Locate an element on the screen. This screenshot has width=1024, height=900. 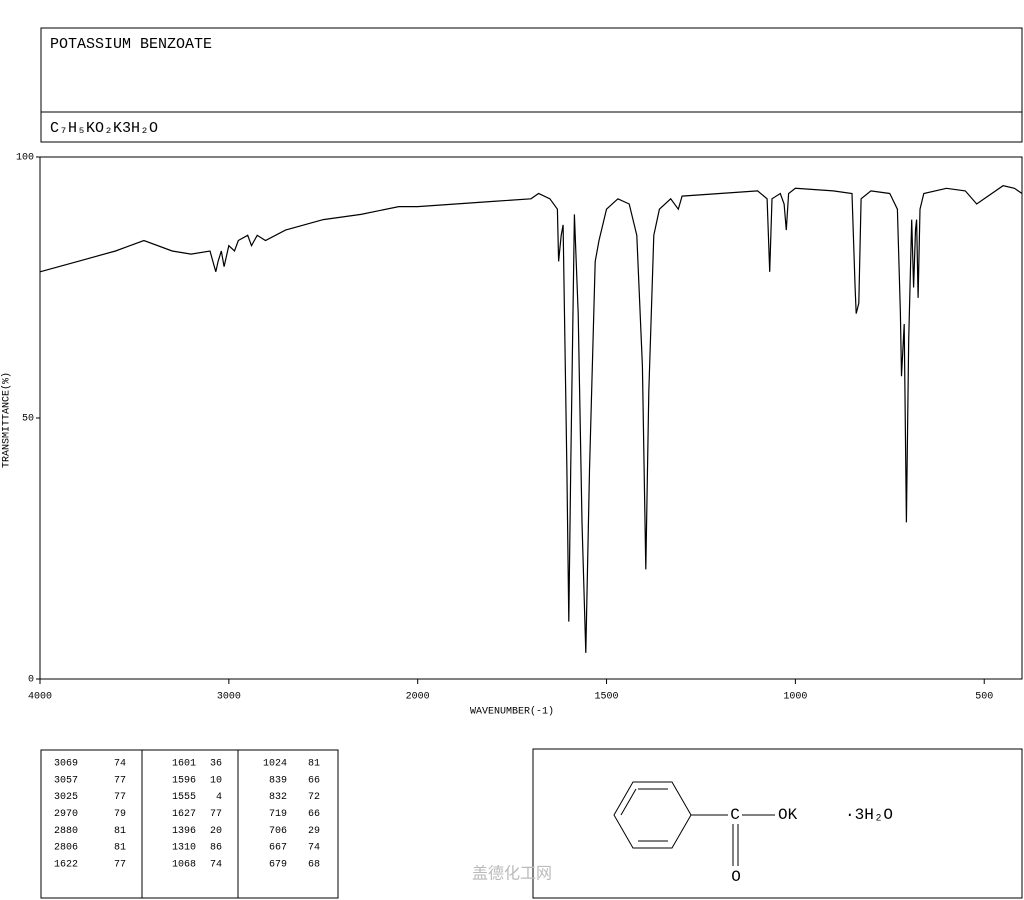
compound-name: POTASSIUM BENZOATE is located at coordinates (131, 44).